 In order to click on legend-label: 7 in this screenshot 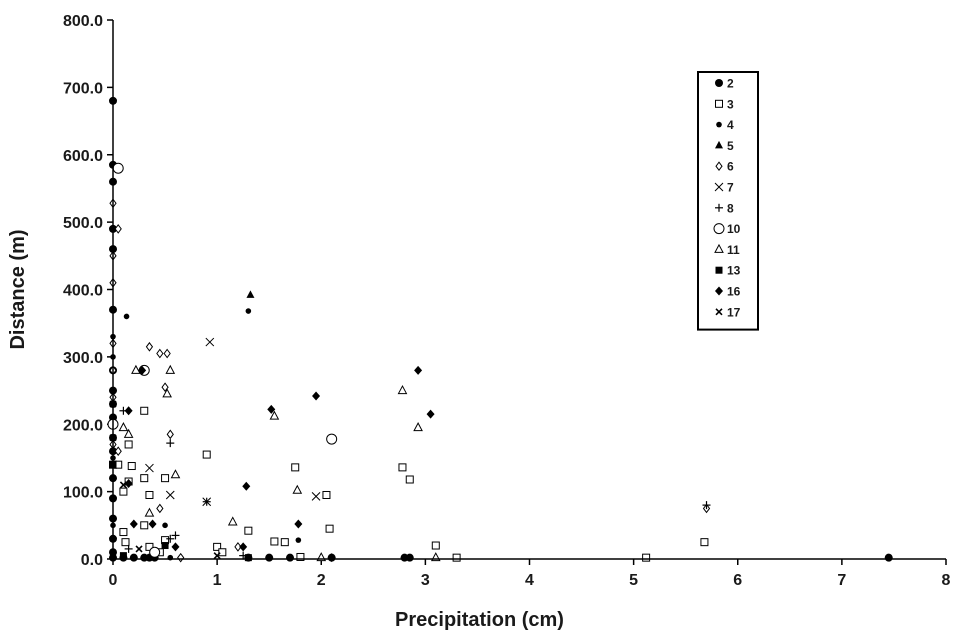, I will do `click(730, 188)`.